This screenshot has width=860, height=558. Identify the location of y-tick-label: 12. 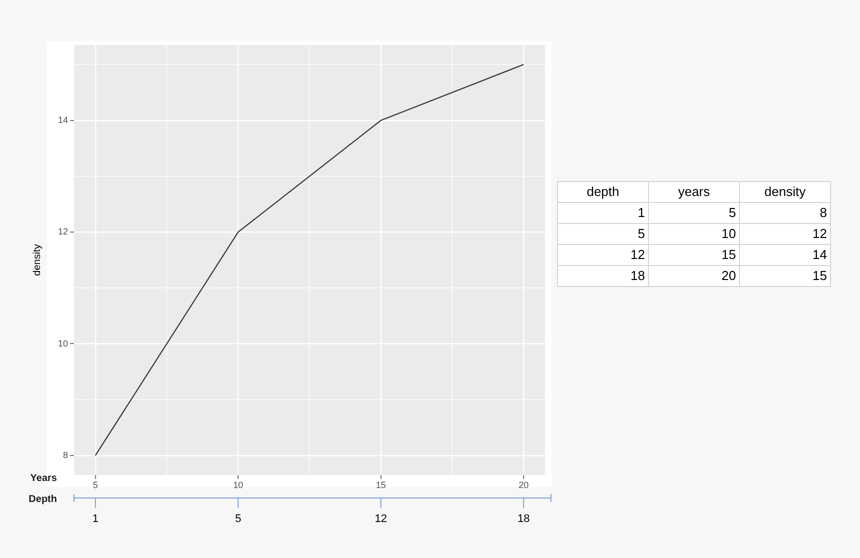
(63, 231).